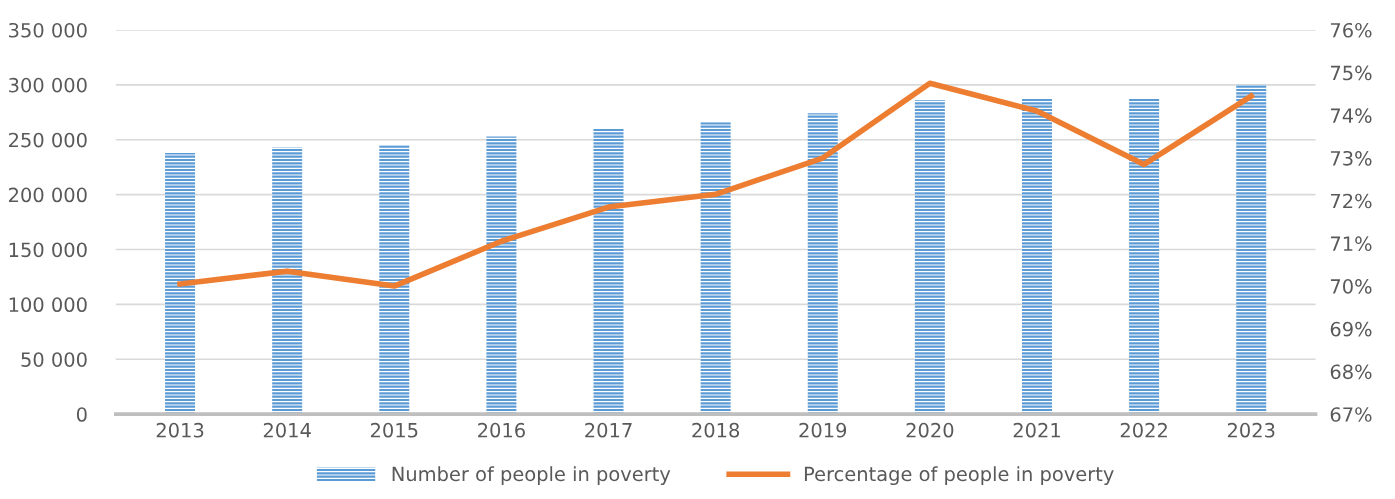  What do you see at coordinates (48, 195) in the screenshot?
I see `y-tick-label: 200 000` at bounding box center [48, 195].